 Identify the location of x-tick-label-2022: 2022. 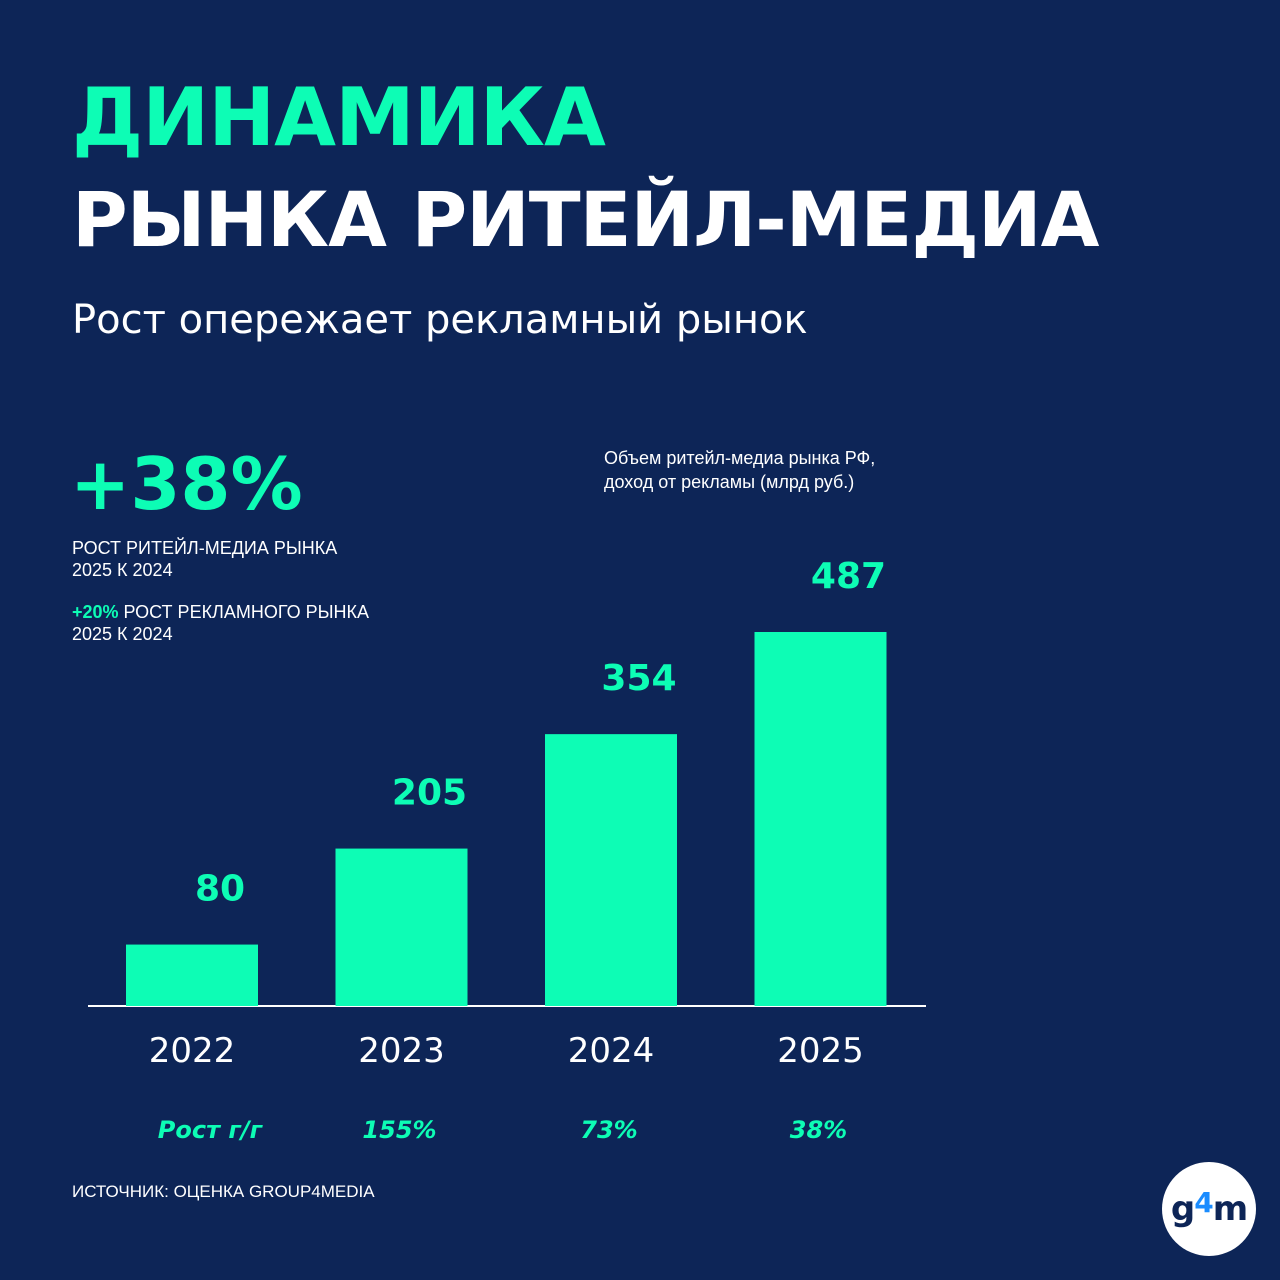
(192, 1051).